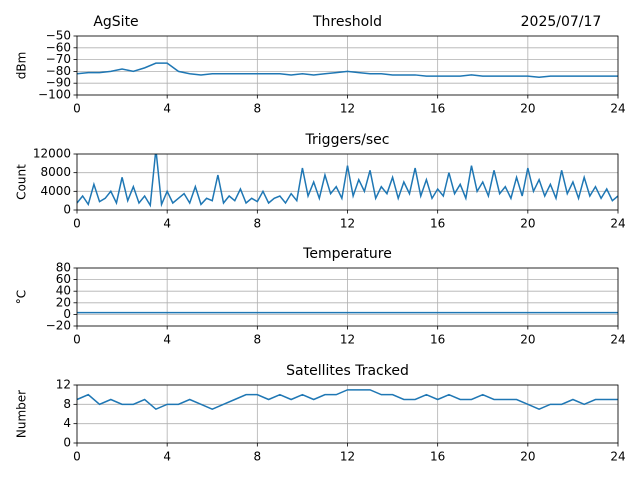 The image size is (640, 480). I want to click on y-tick-label: 20, so click(63, 302).